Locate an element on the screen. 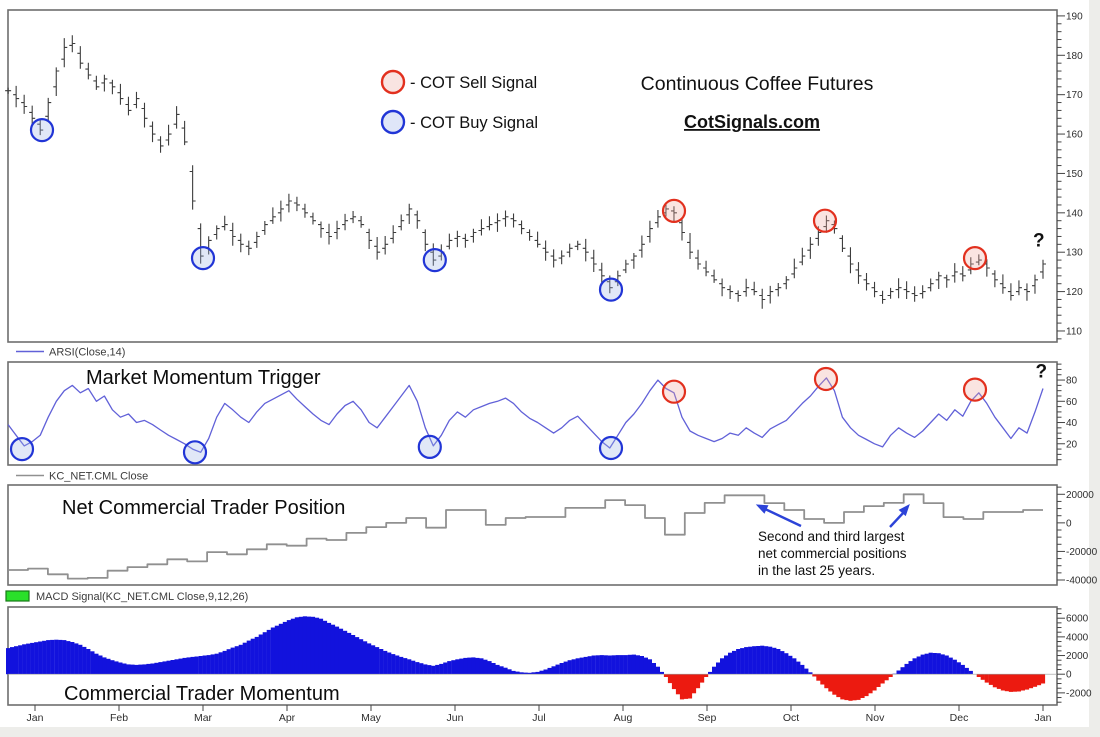 This screenshot has width=1100, height=737. y-tick-label: 80 is located at coordinates (1072, 381).